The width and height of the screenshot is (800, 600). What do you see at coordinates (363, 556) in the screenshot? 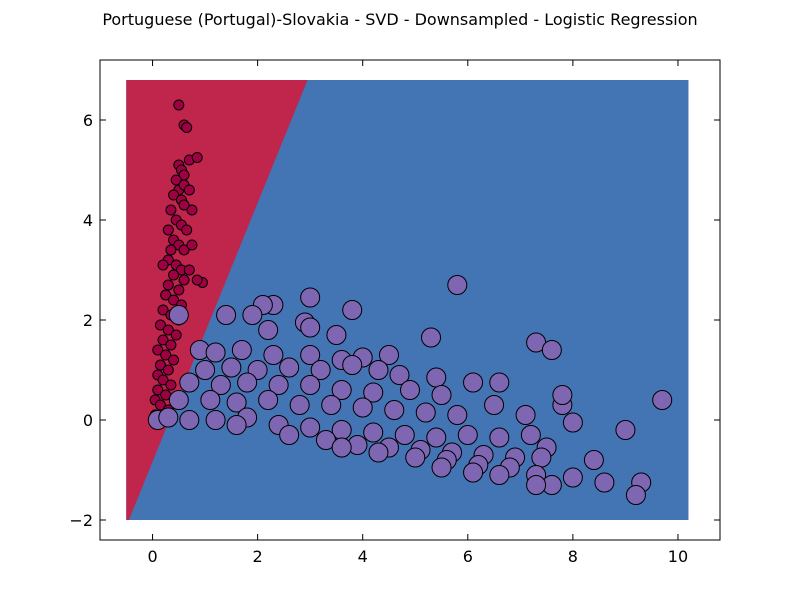
I see `x-tick-label: 4` at bounding box center [363, 556].